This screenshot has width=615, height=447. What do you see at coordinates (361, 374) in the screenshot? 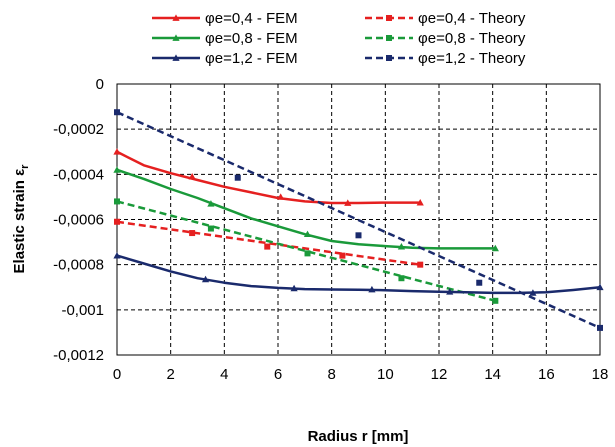
I see `x-axis-ticks: 0 2 4 6 8 10 12 14 16 18` at bounding box center [361, 374].